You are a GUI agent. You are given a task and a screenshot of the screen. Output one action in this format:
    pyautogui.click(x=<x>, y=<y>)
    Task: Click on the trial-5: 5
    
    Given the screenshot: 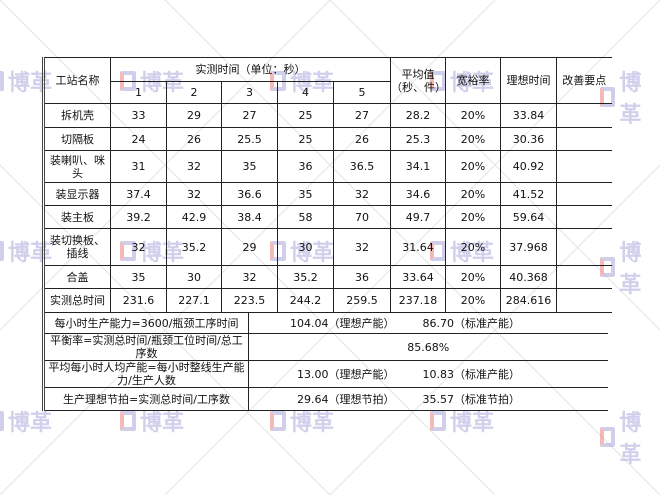 What is the action you would take?
    pyautogui.click(x=362, y=92)
    